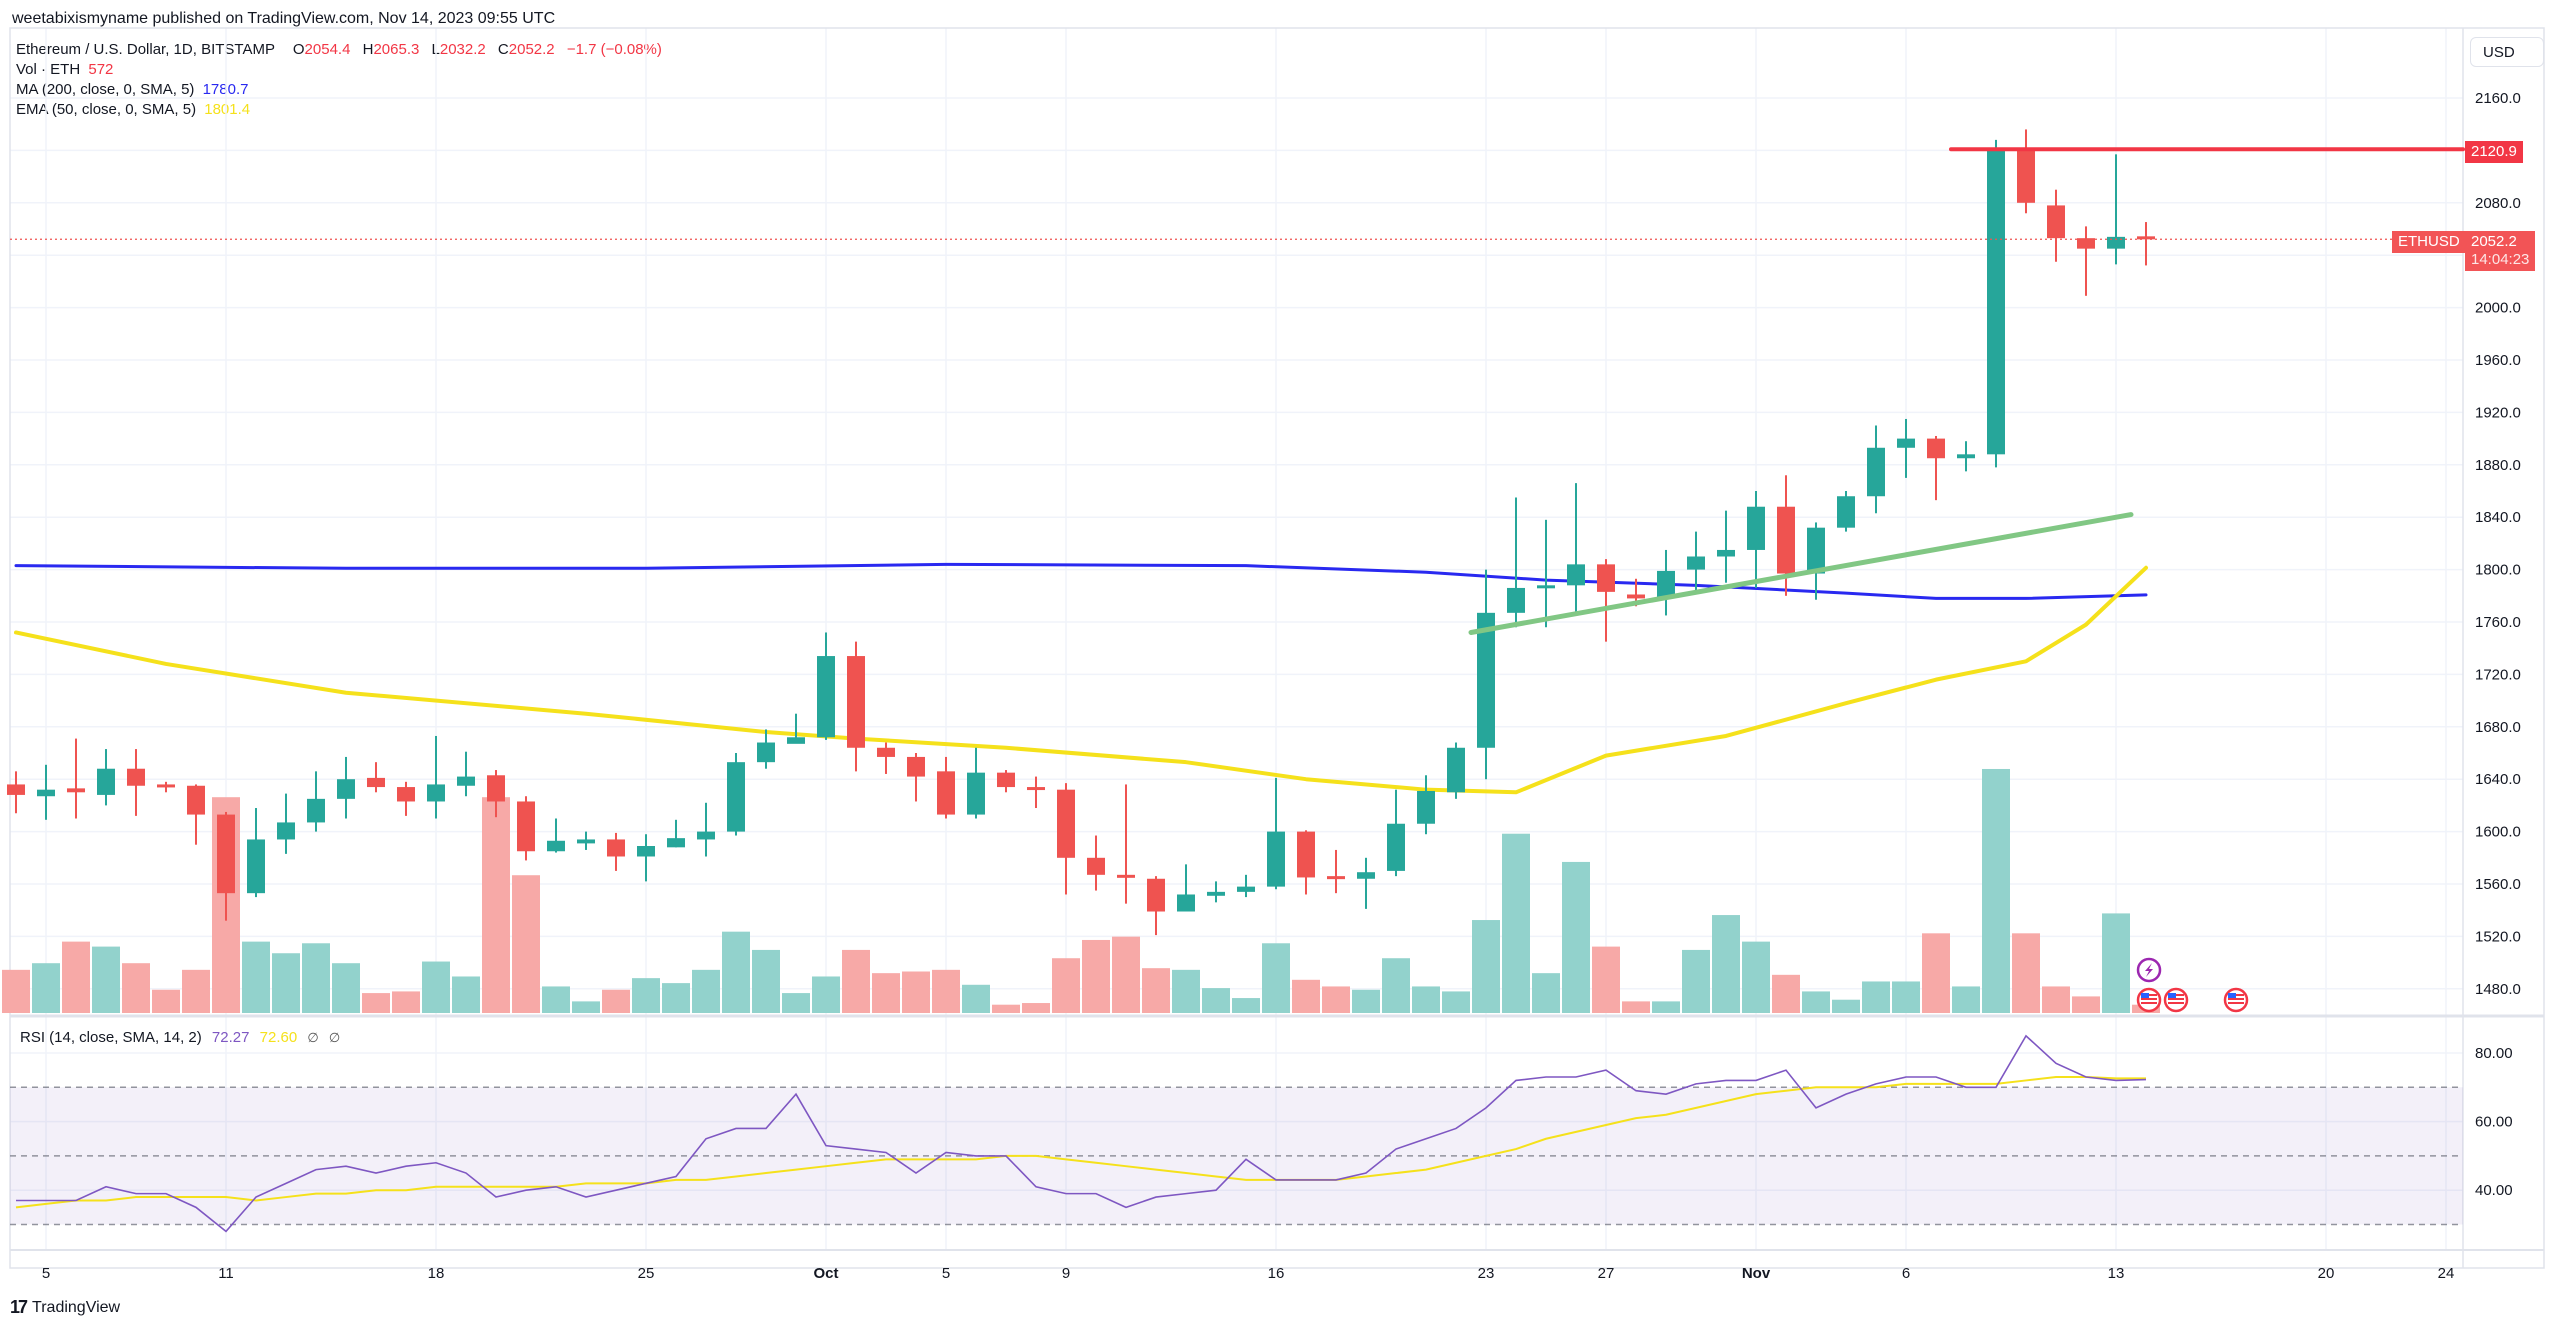  What do you see at coordinates (2498, 989) in the screenshot?
I see `price-tick: 1480.0` at bounding box center [2498, 989].